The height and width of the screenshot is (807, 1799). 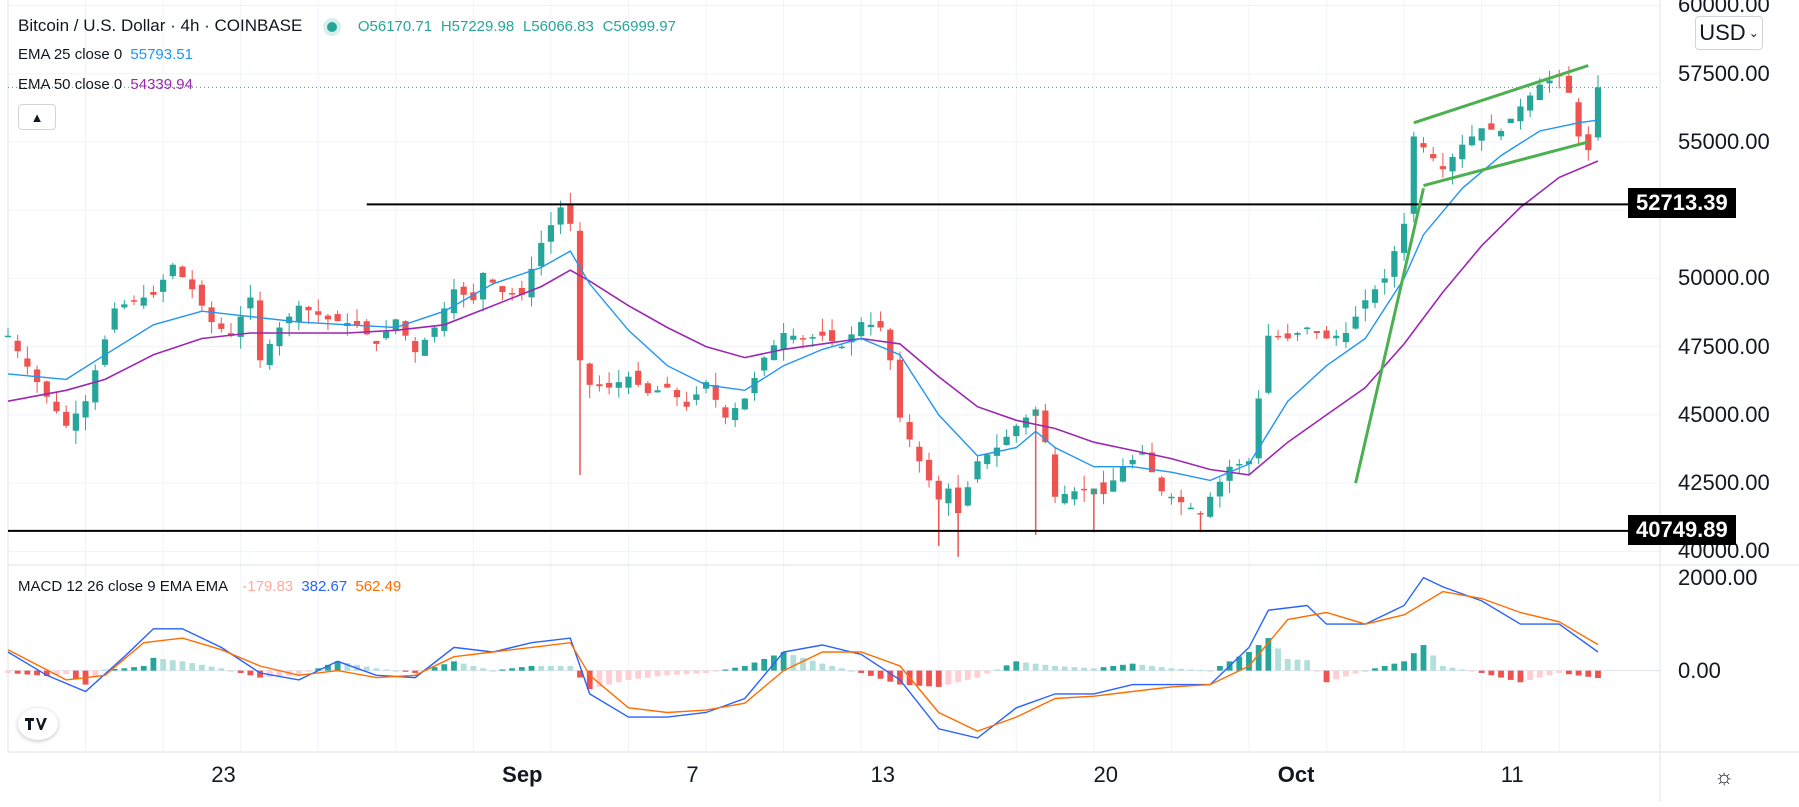 What do you see at coordinates (70, 54) in the screenshot?
I see `ema25-label: EMA 25 close 0` at bounding box center [70, 54].